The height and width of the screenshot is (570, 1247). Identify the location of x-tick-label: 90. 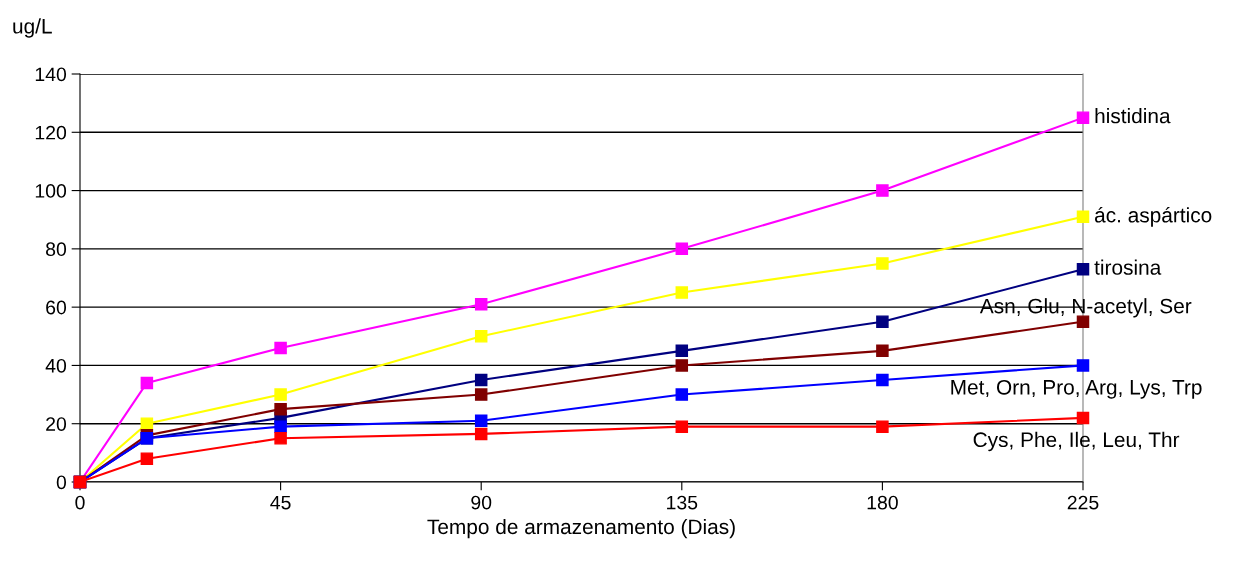
(481, 502).